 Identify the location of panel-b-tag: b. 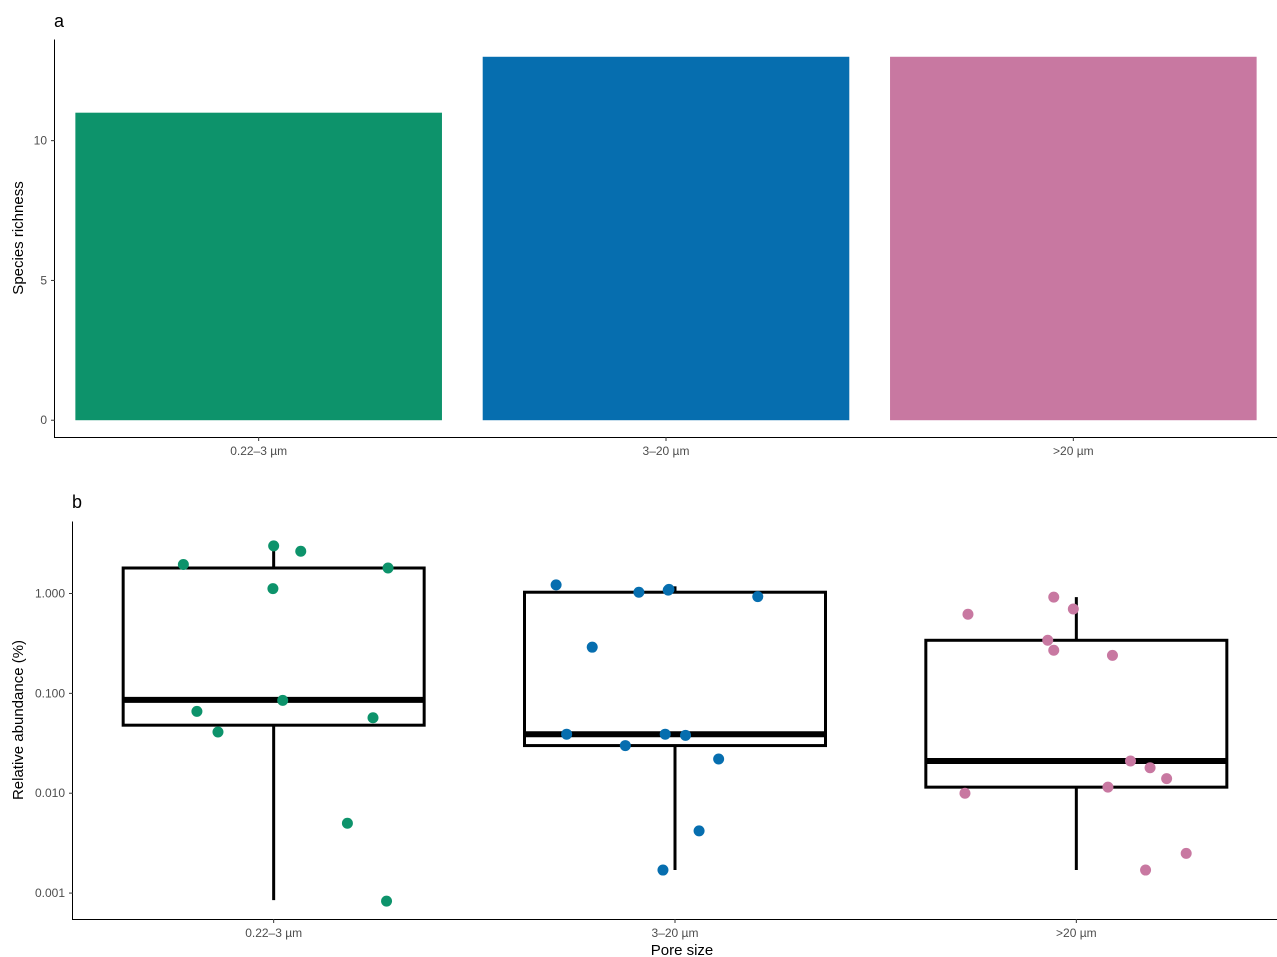
(77, 502).